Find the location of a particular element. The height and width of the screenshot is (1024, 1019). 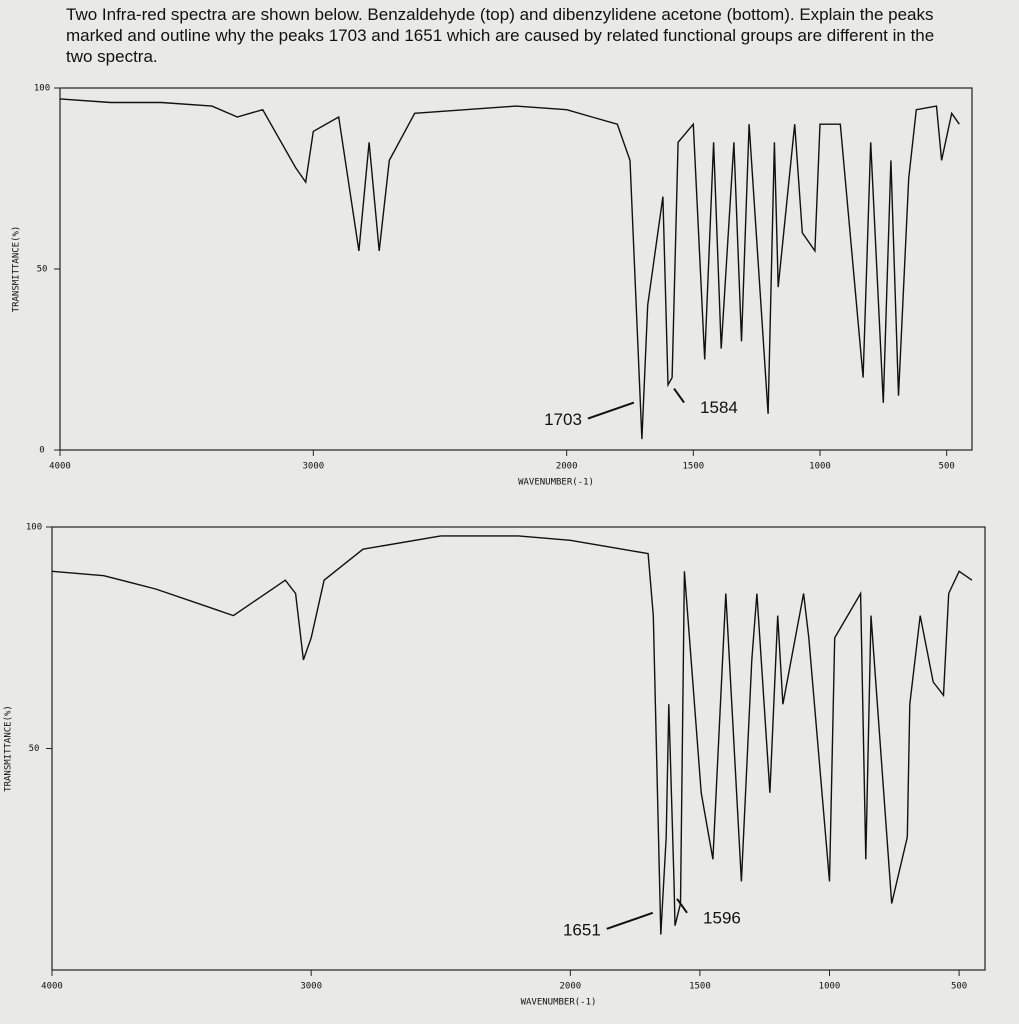

annotation-label: 1703 is located at coordinates (563, 419).